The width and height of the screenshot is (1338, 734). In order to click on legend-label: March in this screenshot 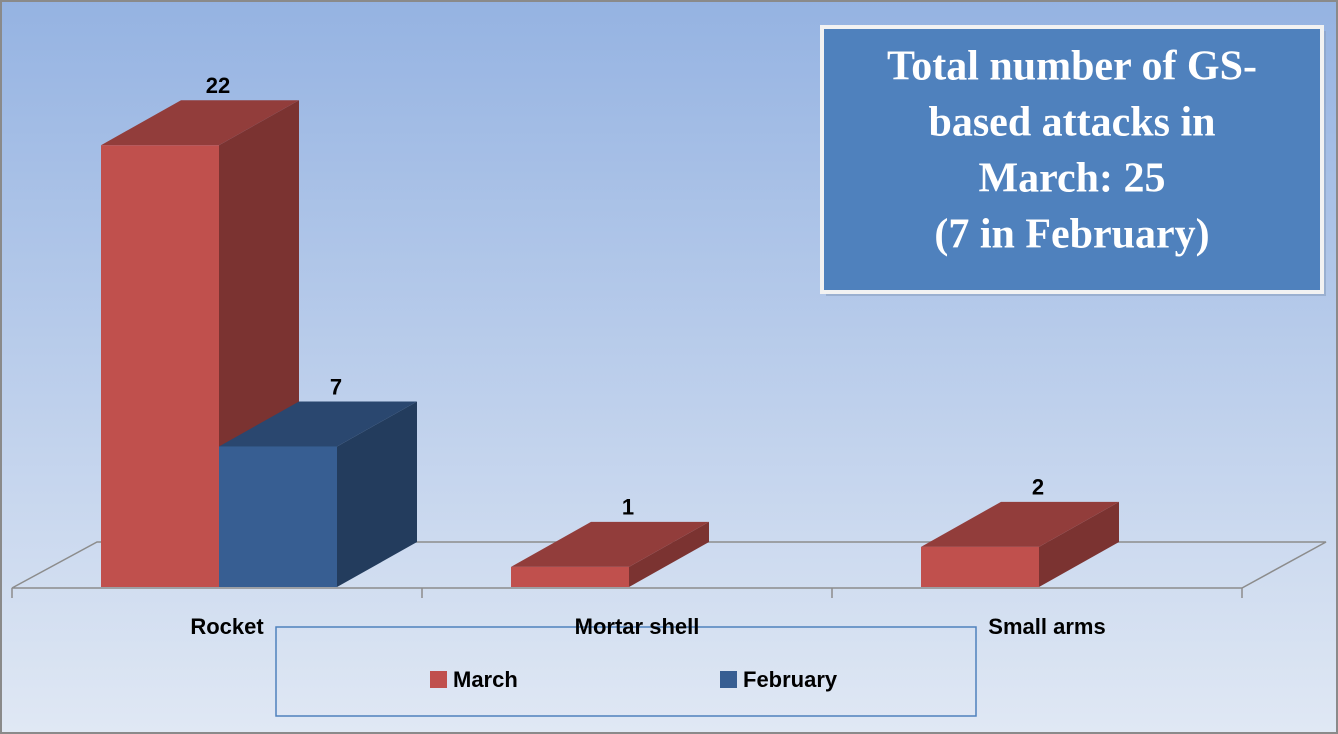, I will do `click(485, 679)`.